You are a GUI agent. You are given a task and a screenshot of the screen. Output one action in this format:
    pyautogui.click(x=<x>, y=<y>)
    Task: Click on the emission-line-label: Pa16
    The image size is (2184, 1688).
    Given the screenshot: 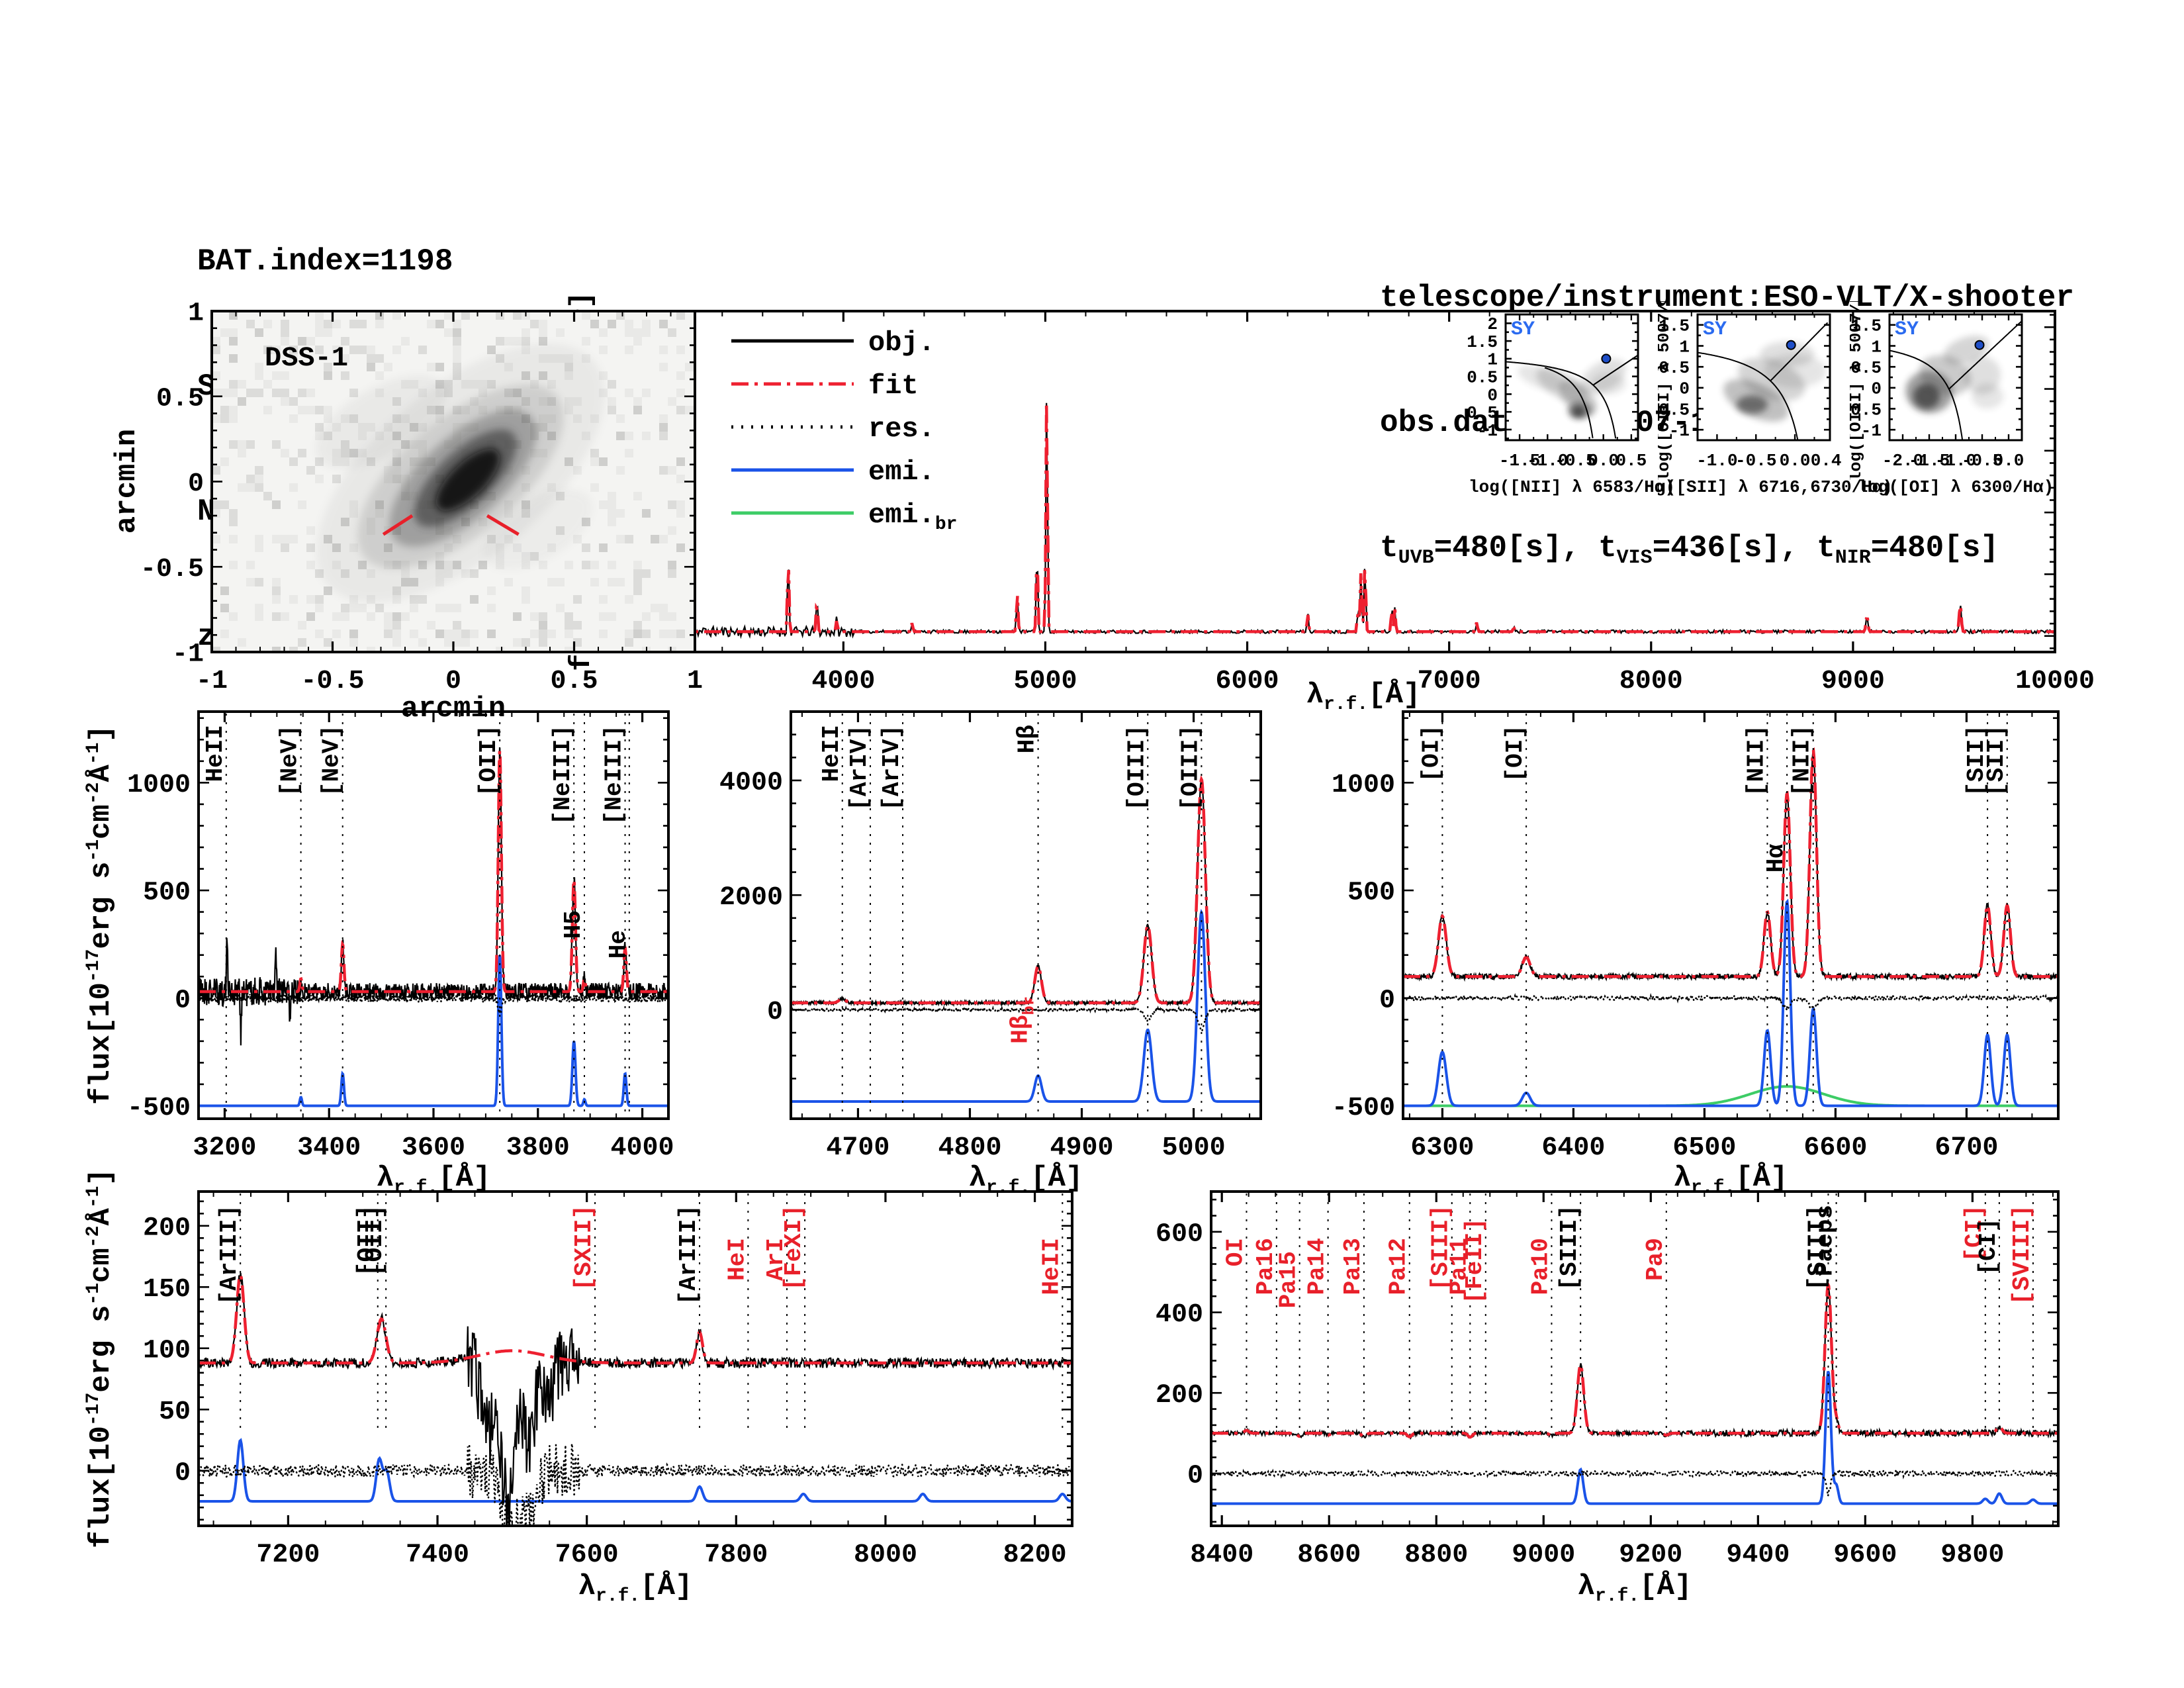 What is the action you would take?
    pyautogui.click(x=1265, y=1266)
    